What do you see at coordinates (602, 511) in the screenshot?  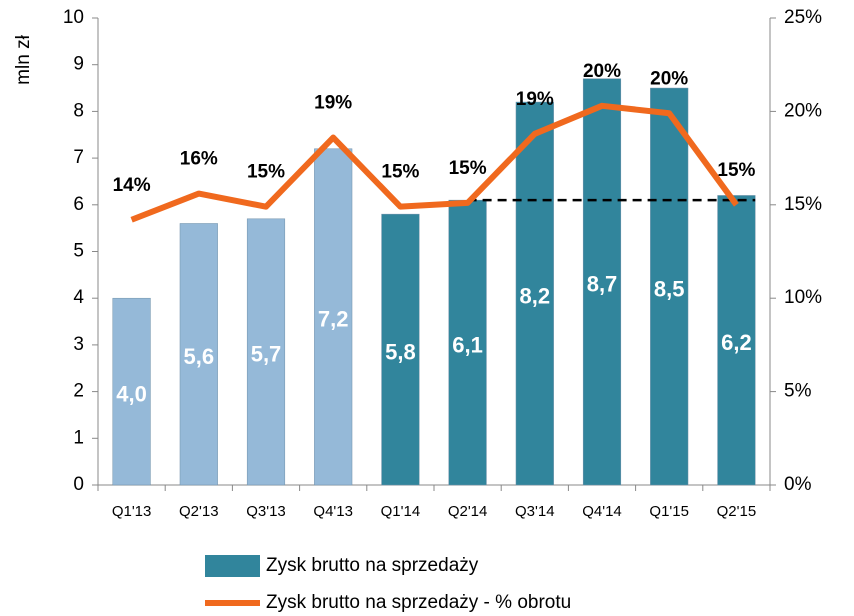 I see `x-tick-label: Q4'14` at bounding box center [602, 511].